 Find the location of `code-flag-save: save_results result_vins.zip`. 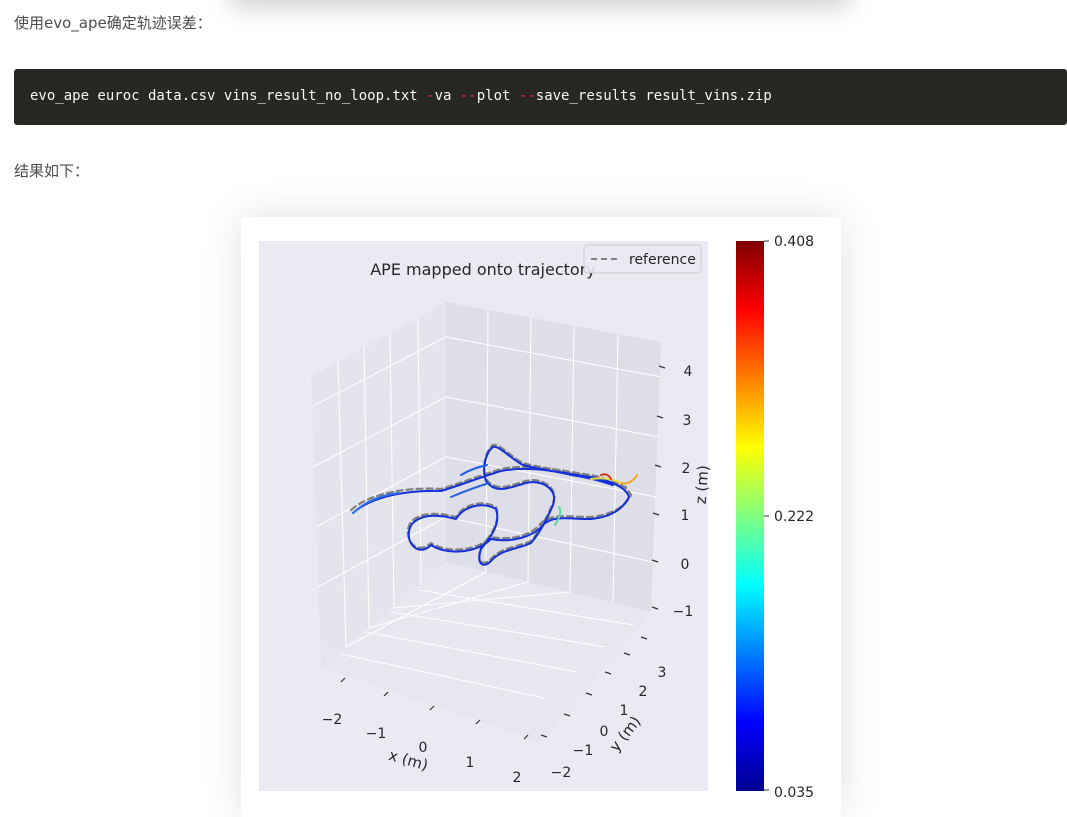

code-flag-save: save_results result_vins.zip is located at coordinates (653, 96).